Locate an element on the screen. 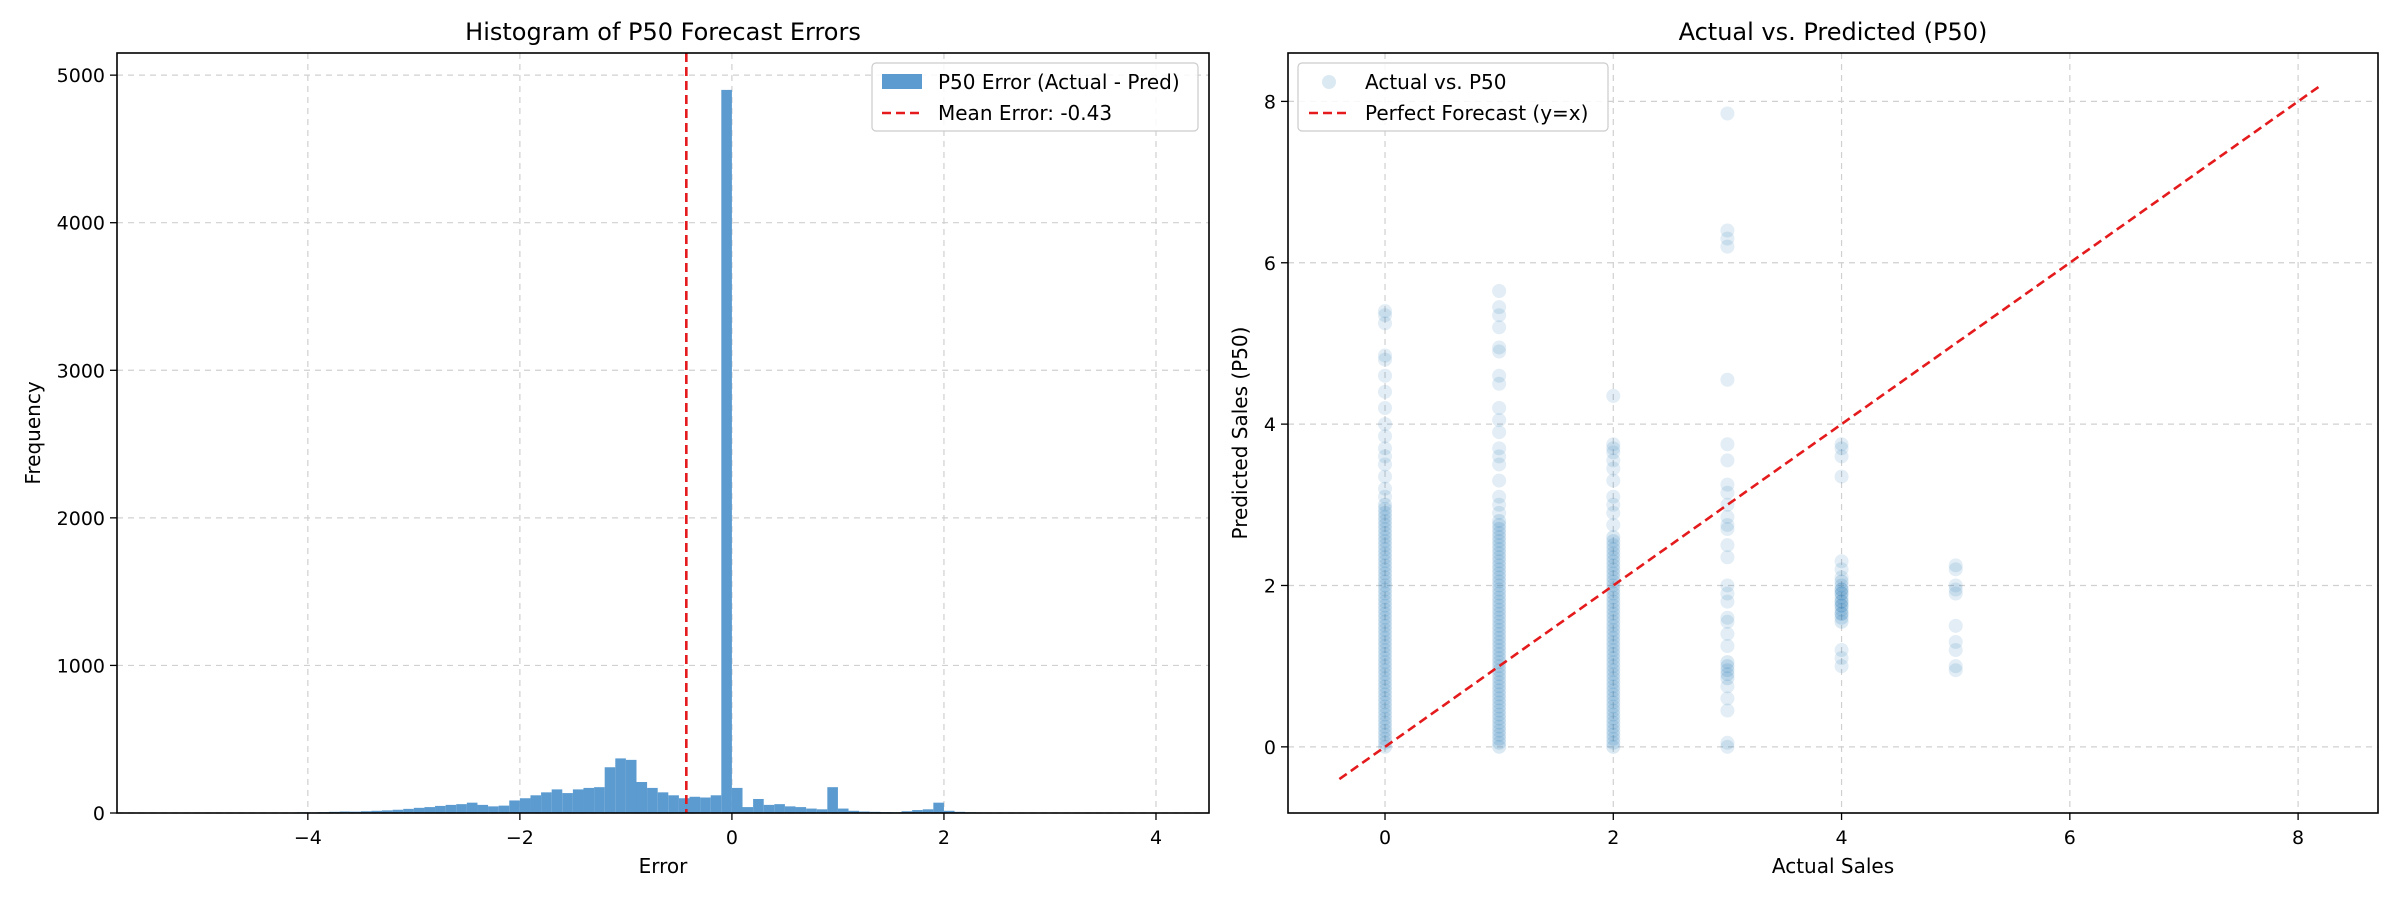 The image size is (2400, 900). scatter-x-ticks: 0 2 4 6 8 is located at coordinates (1841, 831).